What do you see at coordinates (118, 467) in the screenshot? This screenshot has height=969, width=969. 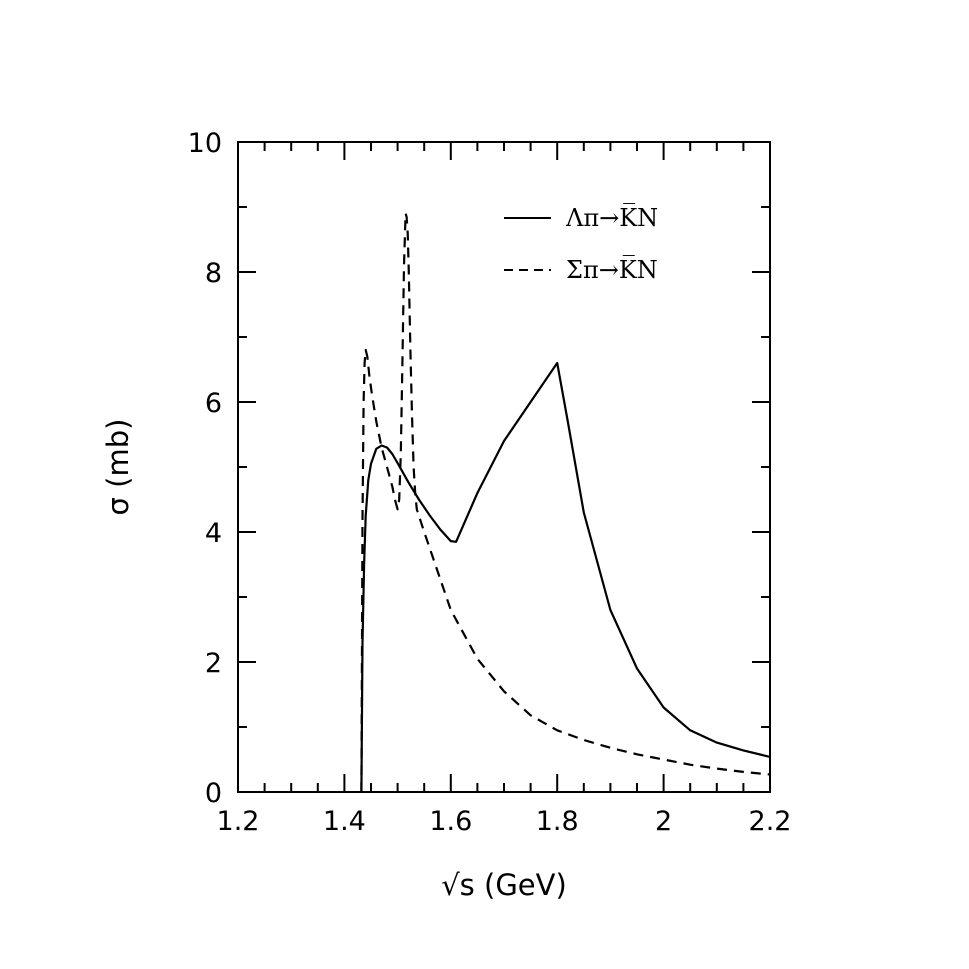 I see `y-axis-label: σ (mb)` at bounding box center [118, 467].